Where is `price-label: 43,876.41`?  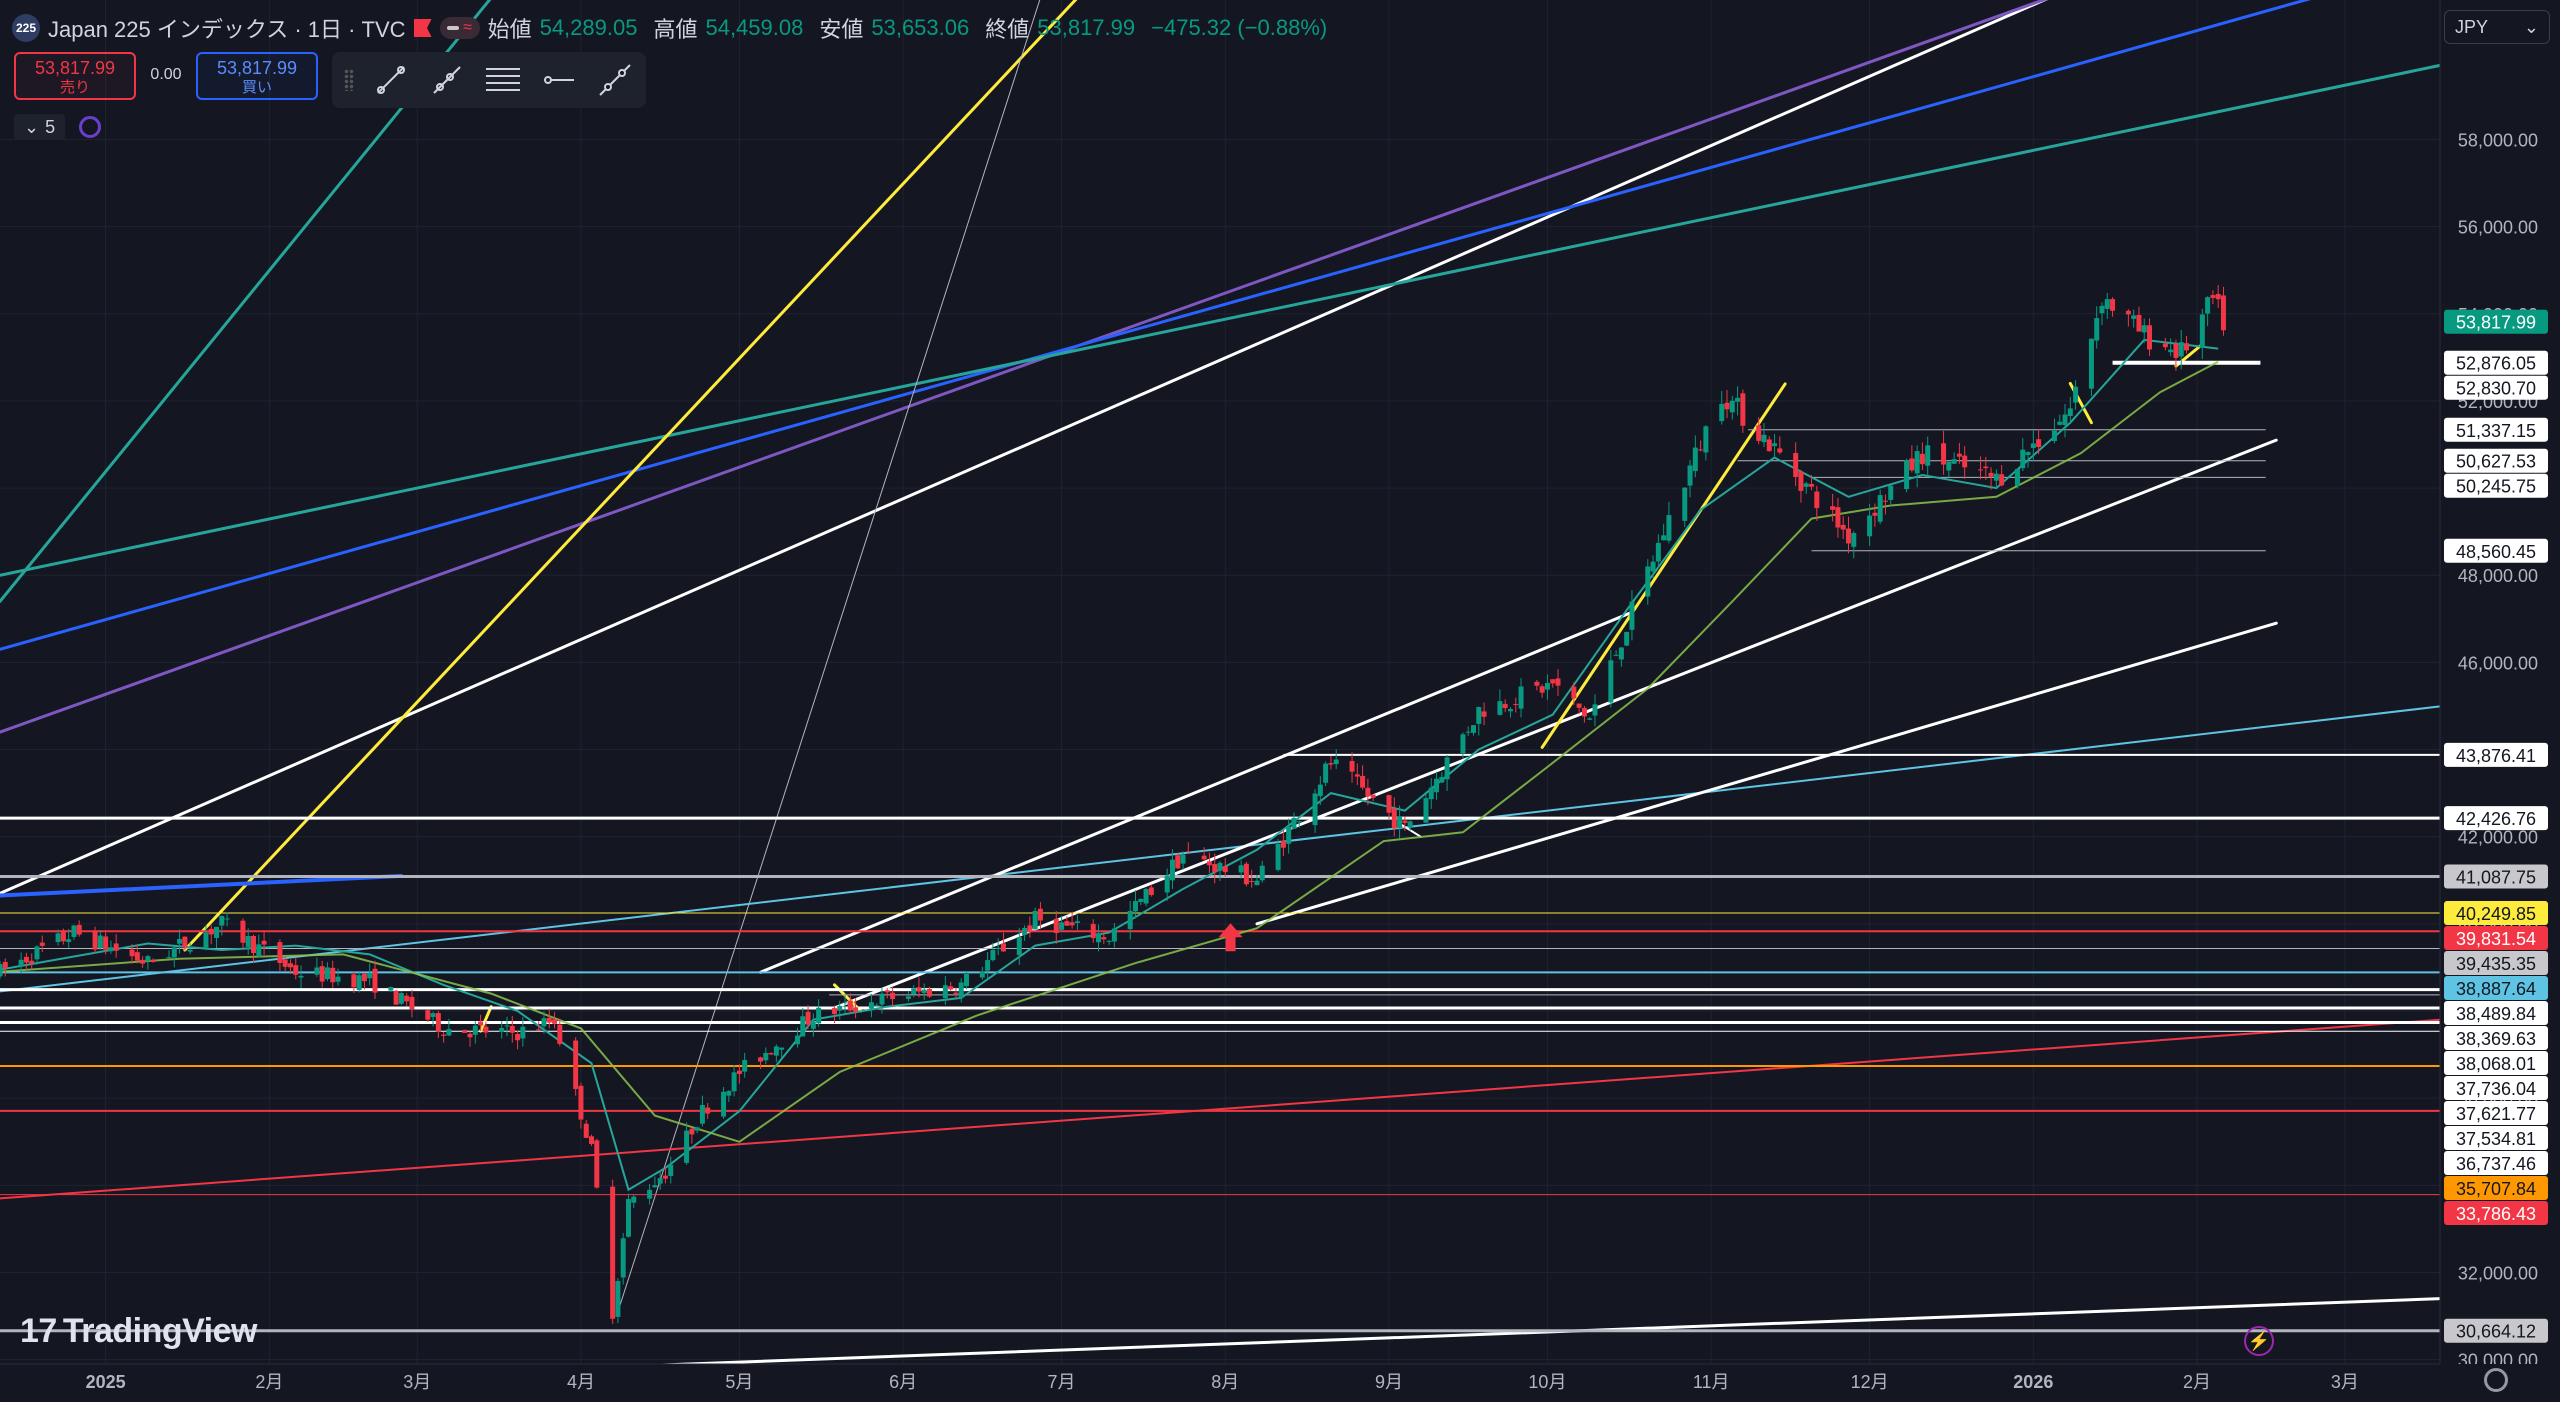
price-label: 43,876.41 is located at coordinates (2496, 756).